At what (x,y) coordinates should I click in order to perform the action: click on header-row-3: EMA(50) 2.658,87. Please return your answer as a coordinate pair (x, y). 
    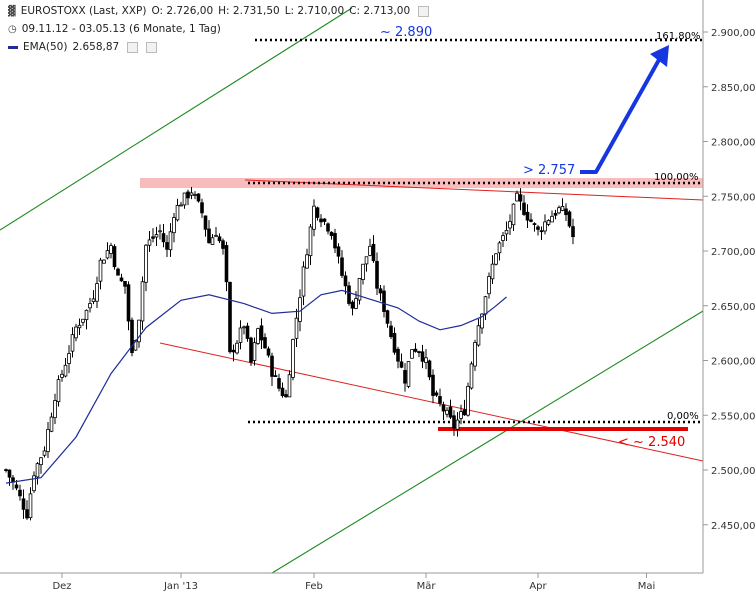
    Looking at the image, I should click on (83, 47).